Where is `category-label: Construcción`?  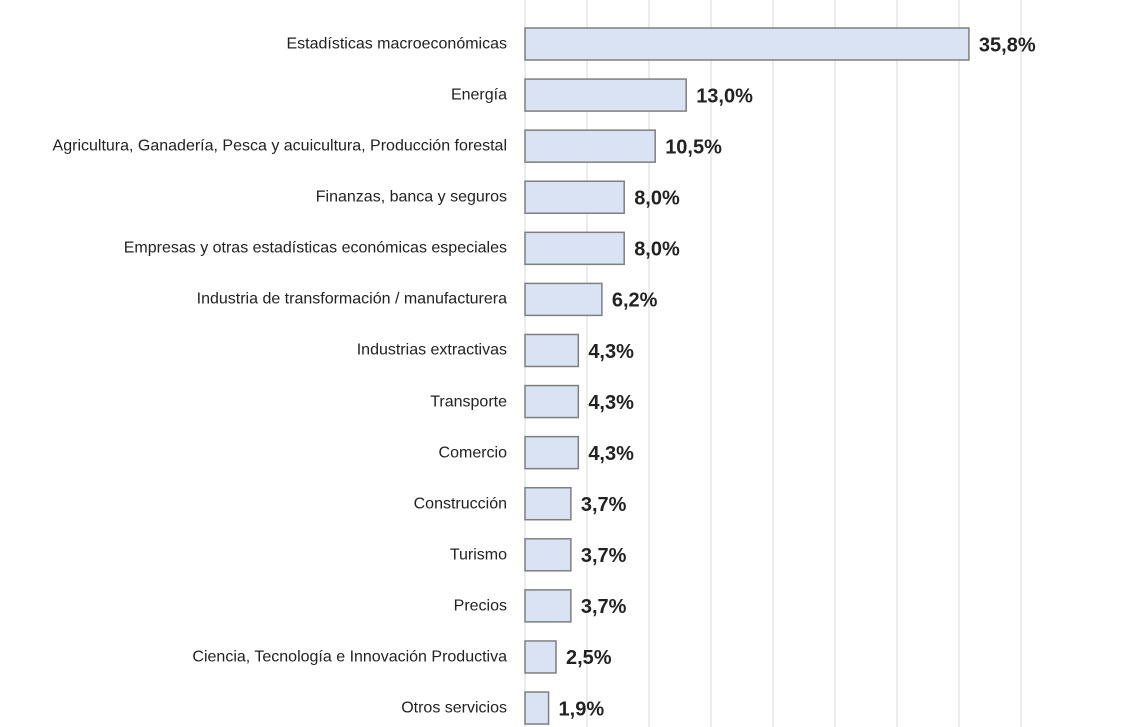 category-label: Construcción is located at coordinates (460, 504).